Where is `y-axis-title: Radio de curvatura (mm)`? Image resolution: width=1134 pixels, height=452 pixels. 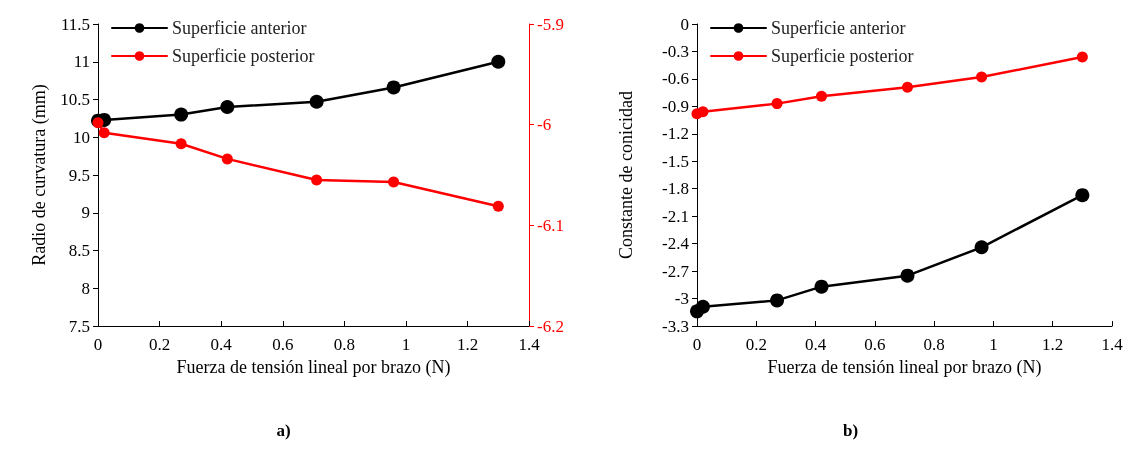
y-axis-title: Radio de curvatura (mm) is located at coordinates (39, 175).